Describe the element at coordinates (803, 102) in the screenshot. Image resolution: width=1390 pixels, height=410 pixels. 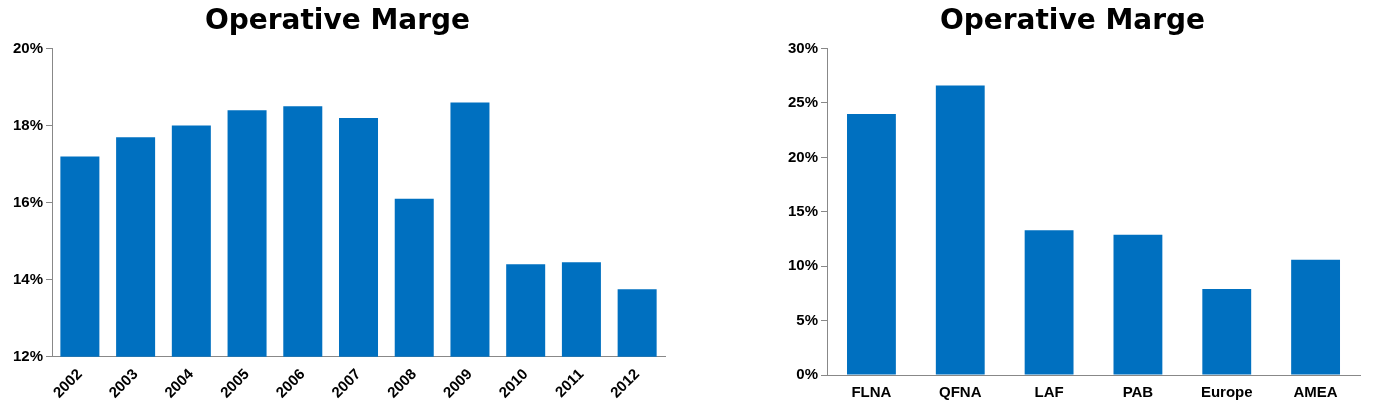
I see `y-tick-label: 25%` at that location.